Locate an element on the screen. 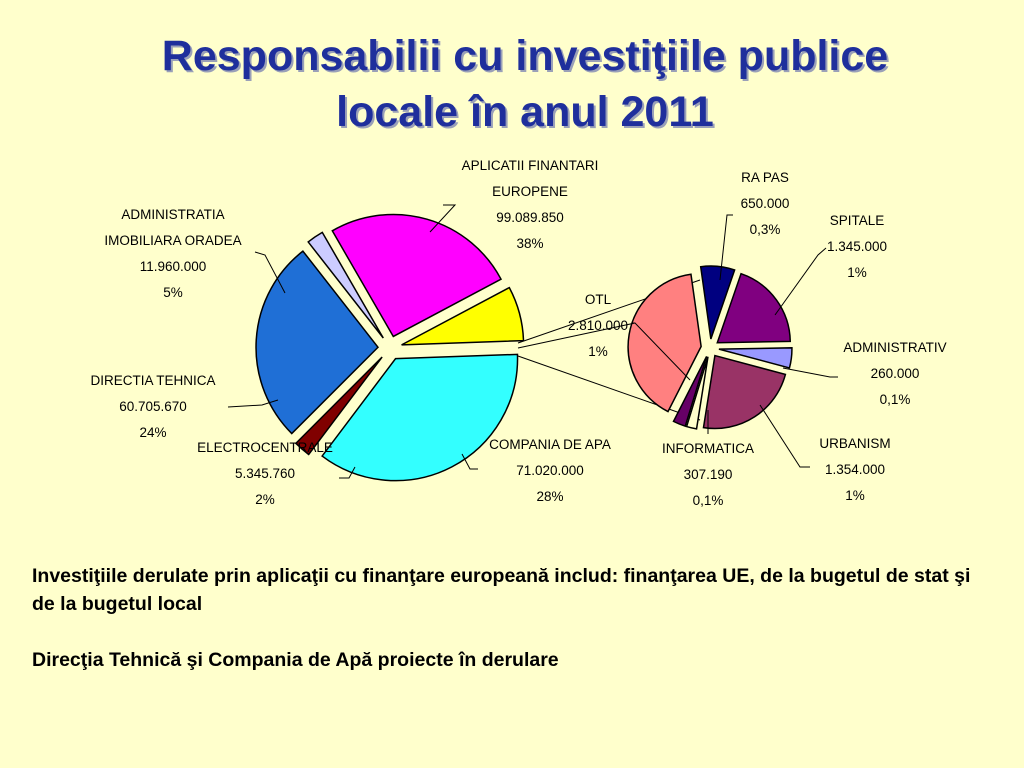  pie2-urbanism-percent: 1% is located at coordinates (855, 495).